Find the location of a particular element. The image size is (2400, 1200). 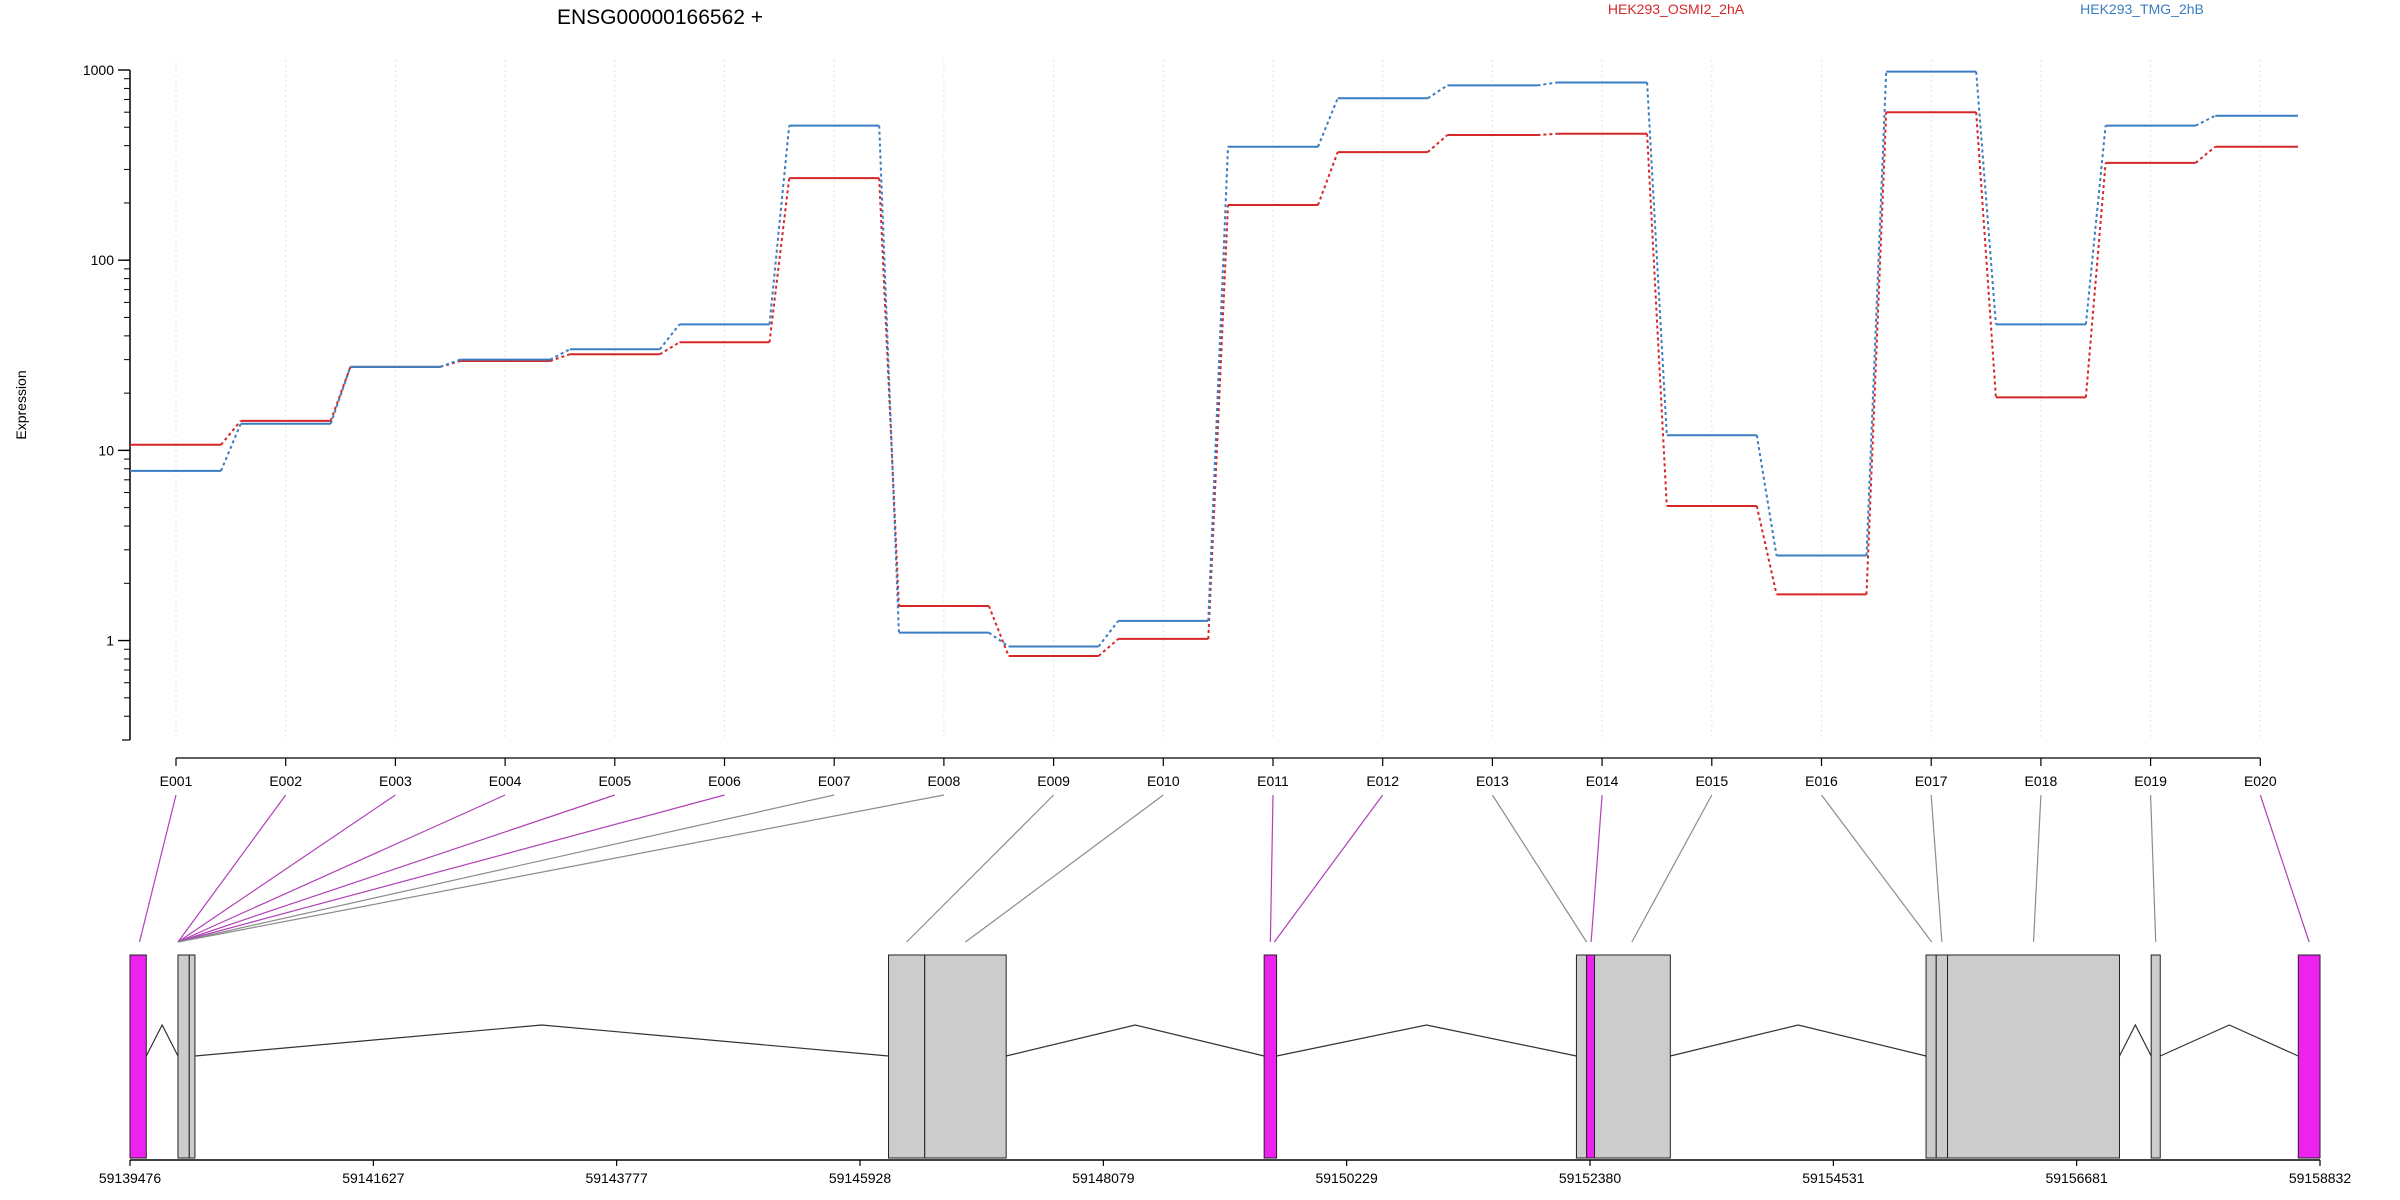

x-tick-label-e005: E005 is located at coordinates (614, 781).